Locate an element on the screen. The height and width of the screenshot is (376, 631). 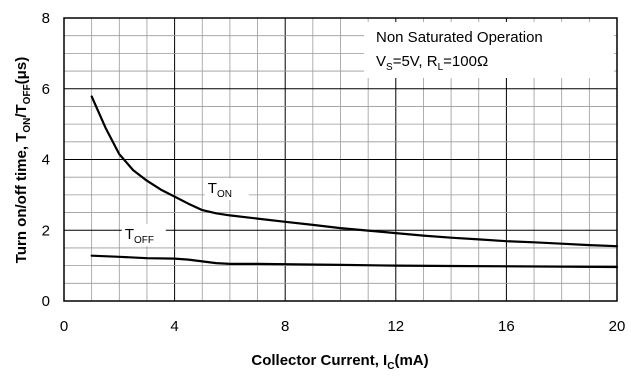
series-label-t-on: TON is located at coordinates (220, 190).